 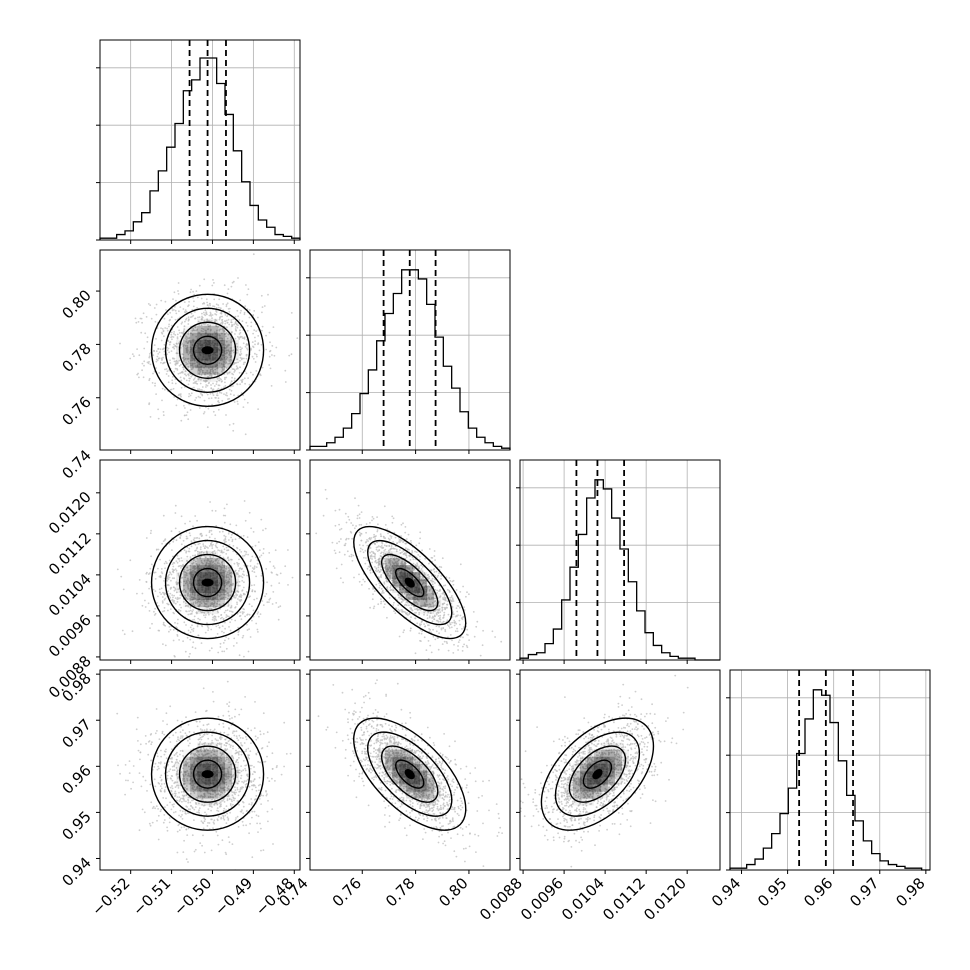 I want to click on density-contour, so click(x=410, y=582).